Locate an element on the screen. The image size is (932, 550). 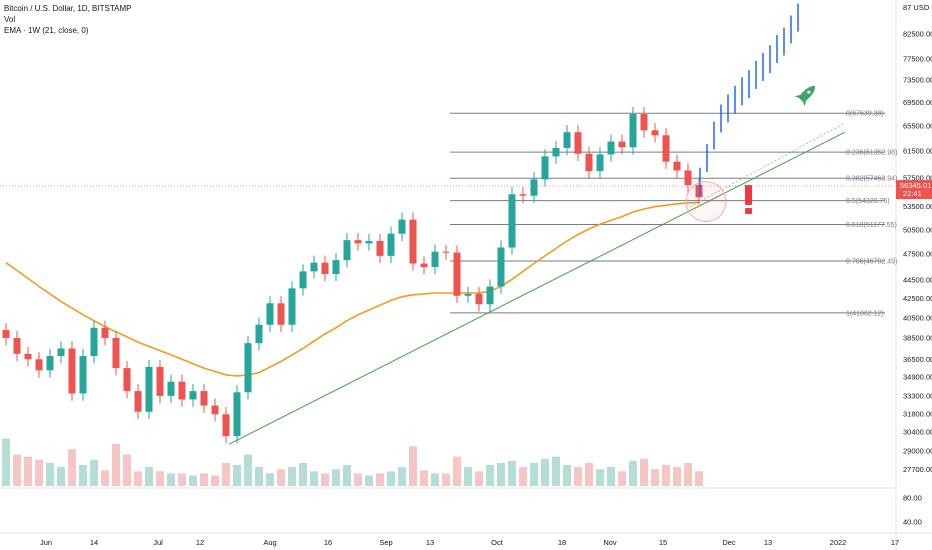
volume-bars is located at coordinates (352, 462).